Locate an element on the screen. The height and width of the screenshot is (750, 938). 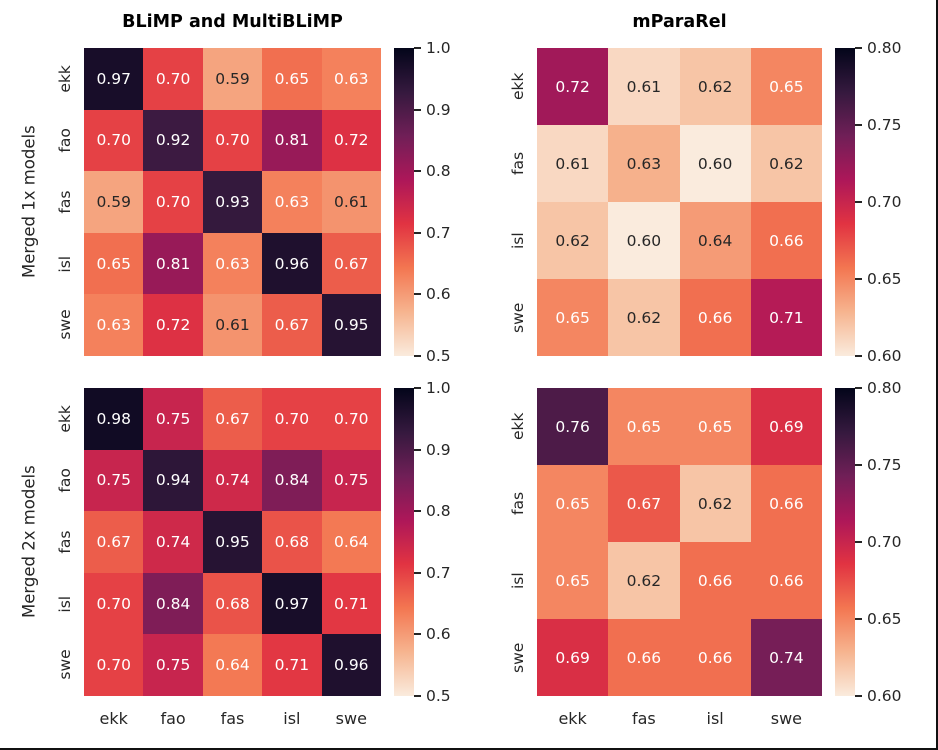
panel-title: mParaRel is located at coordinates (679, 22).